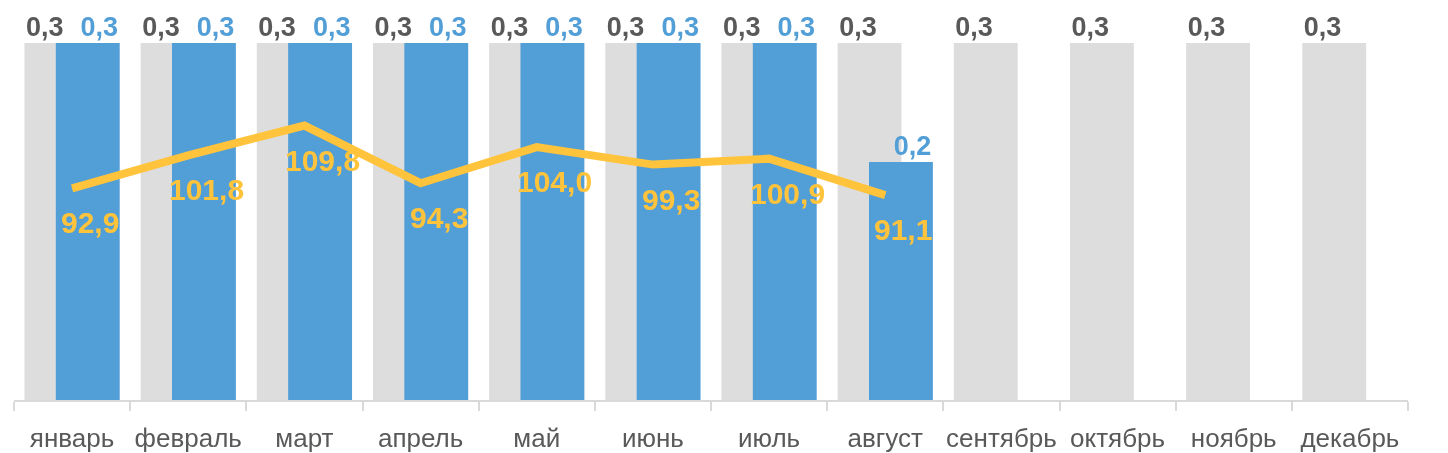  What do you see at coordinates (671, 199) in the screenshot?
I see `data-label: 99,3` at bounding box center [671, 199].